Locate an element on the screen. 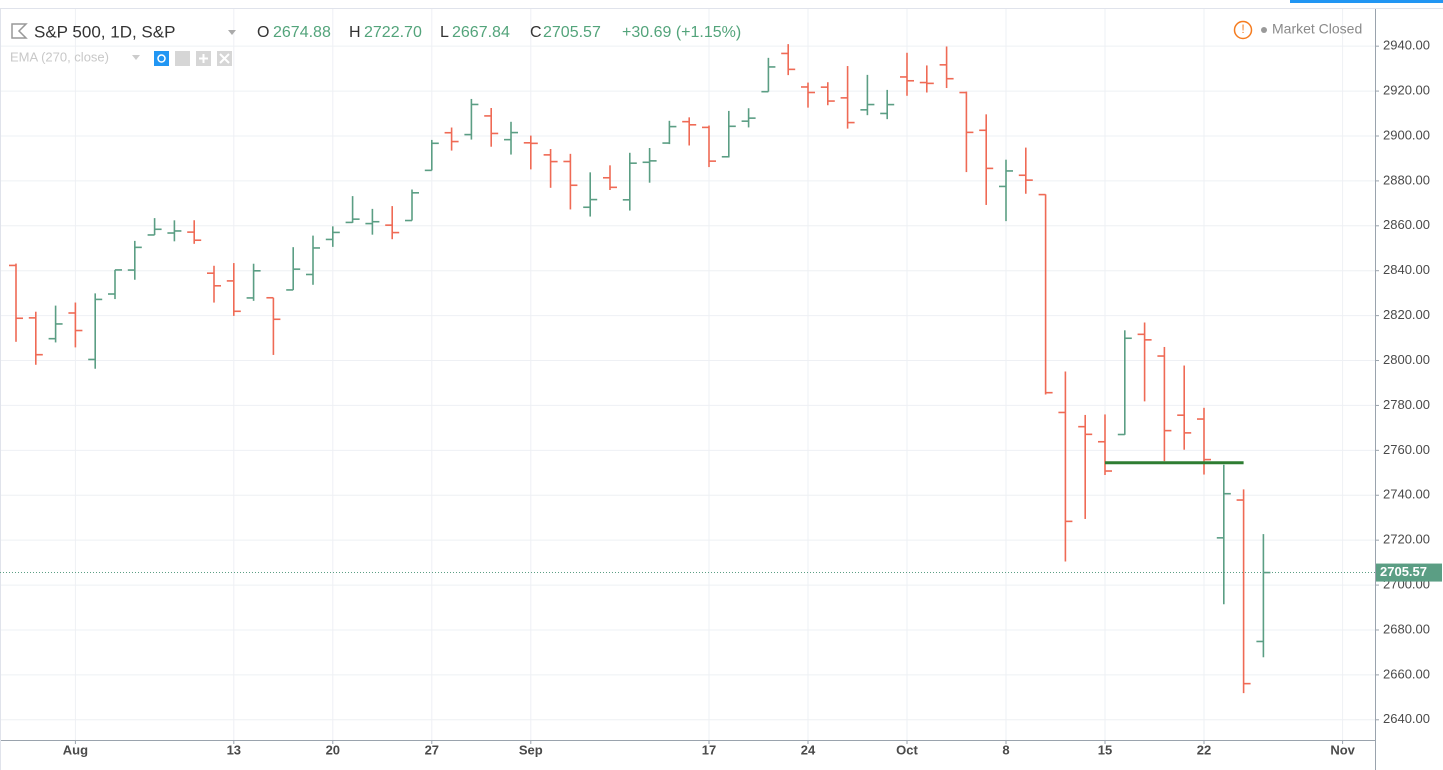 The image size is (1443, 770). indicator-dropdown is located at coordinates (136, 57).